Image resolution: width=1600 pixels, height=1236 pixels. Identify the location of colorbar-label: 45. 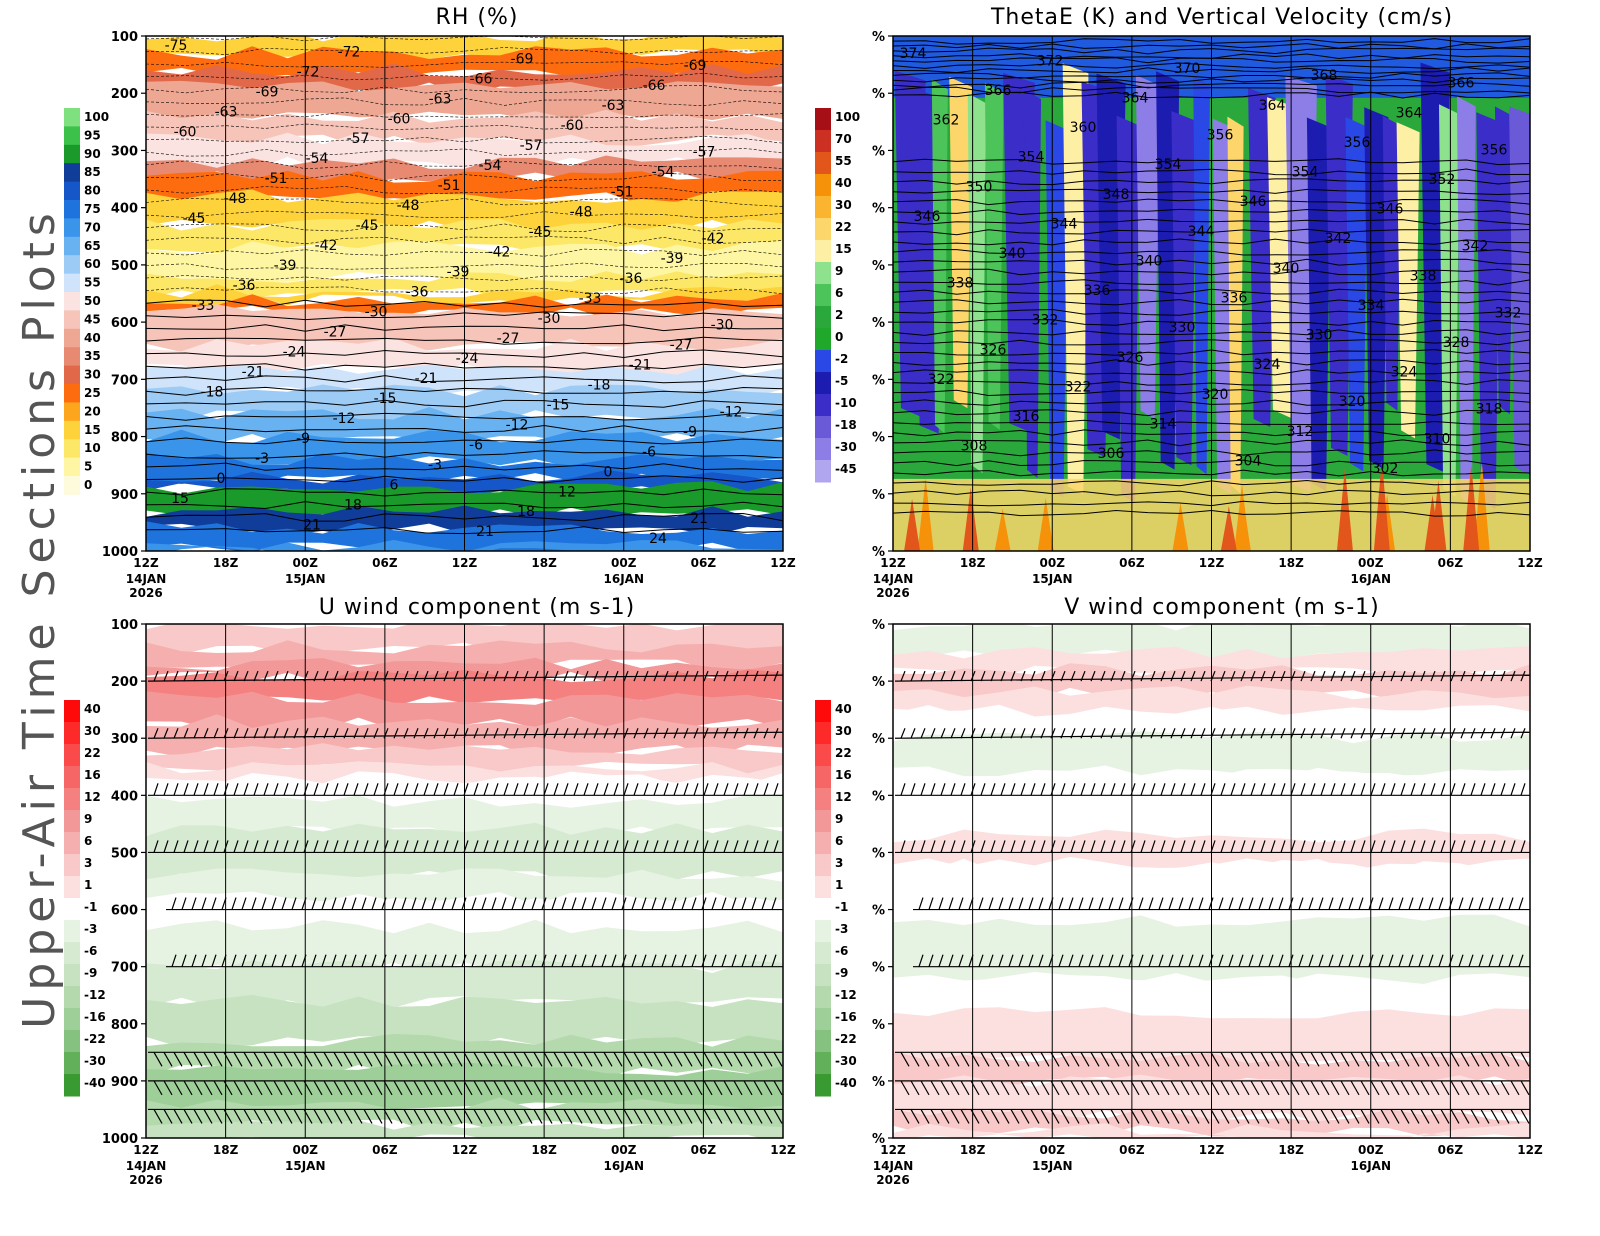
(92, 319).